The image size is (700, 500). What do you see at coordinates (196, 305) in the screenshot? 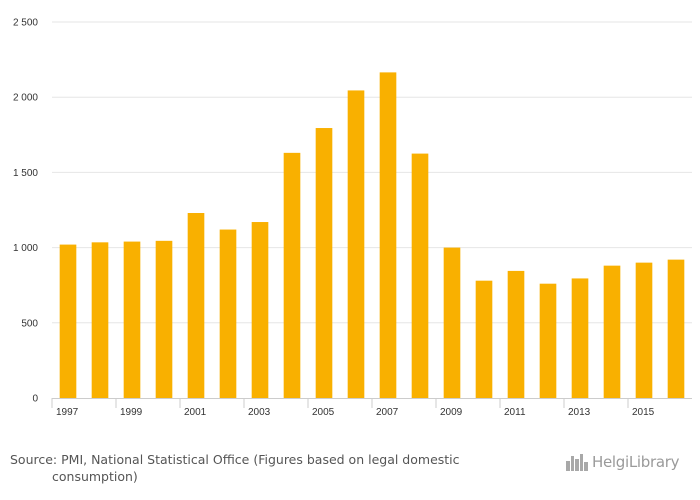
I see `bar-2001` at bounding box center [196, 305].